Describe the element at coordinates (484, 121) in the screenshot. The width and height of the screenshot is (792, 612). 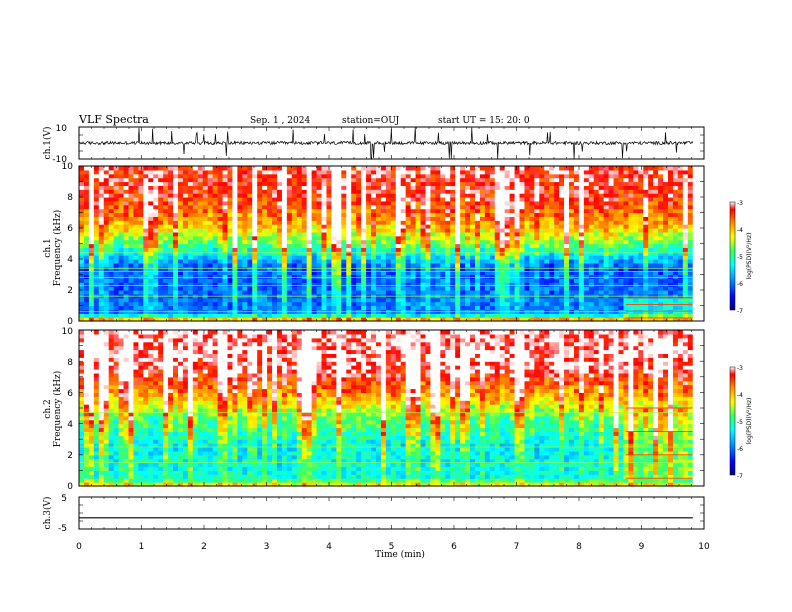
I see `start-time-label: start UT = 15: 20: 0` at that location.